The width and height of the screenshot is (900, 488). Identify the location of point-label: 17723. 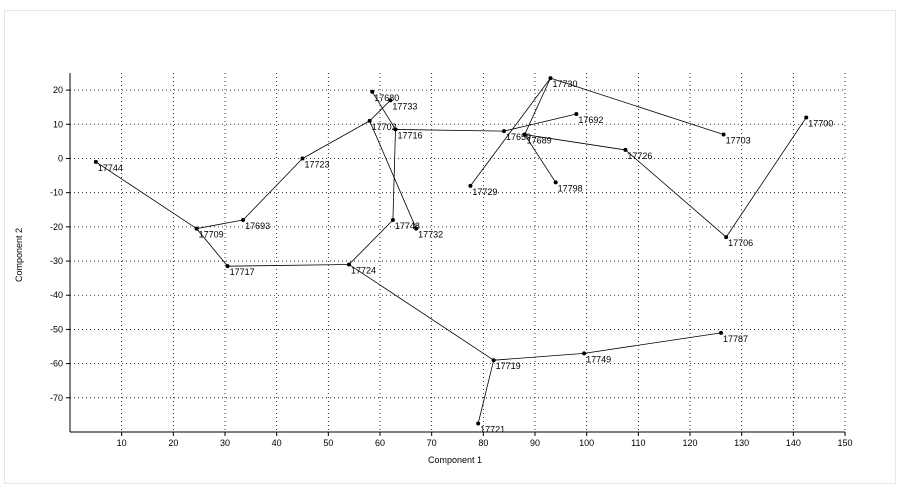
(317, 164).